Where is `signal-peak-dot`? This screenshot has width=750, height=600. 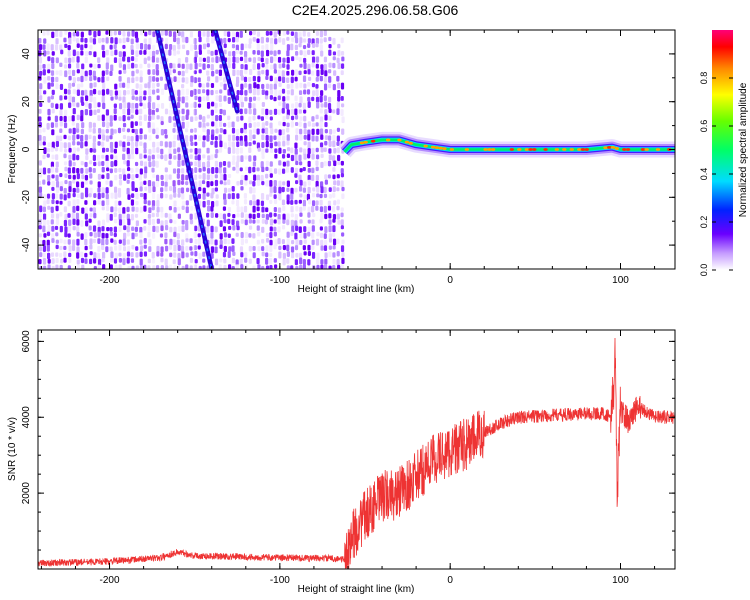 signal-peak-dot is located at coordinates (433, 147).